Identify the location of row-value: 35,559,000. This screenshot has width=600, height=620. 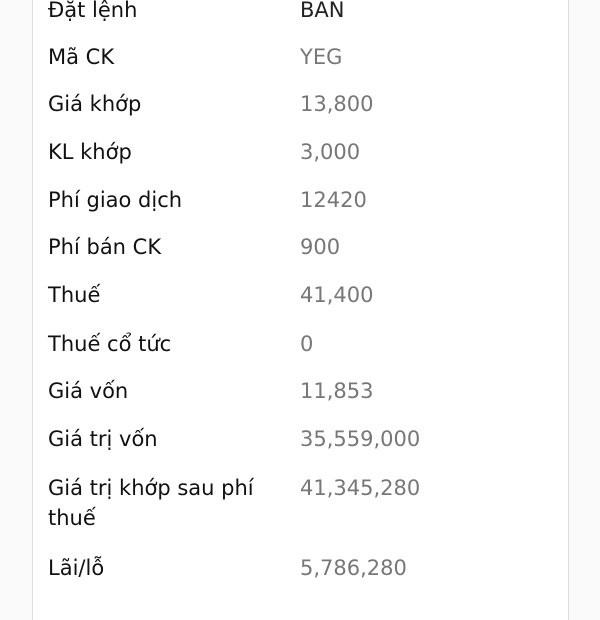
(360, 439).